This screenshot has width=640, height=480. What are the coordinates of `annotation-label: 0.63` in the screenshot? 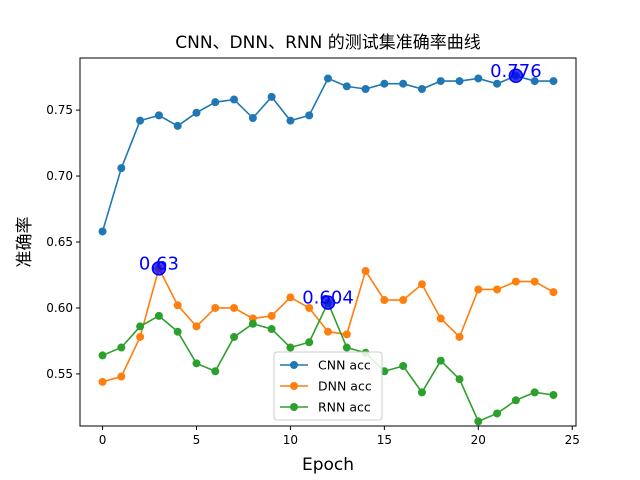 It's located at (159, 263).